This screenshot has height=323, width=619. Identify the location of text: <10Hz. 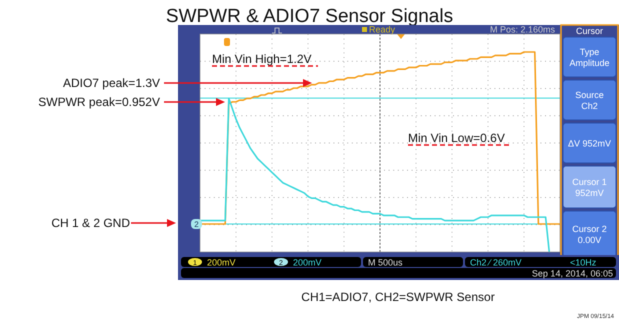
(583, 263).